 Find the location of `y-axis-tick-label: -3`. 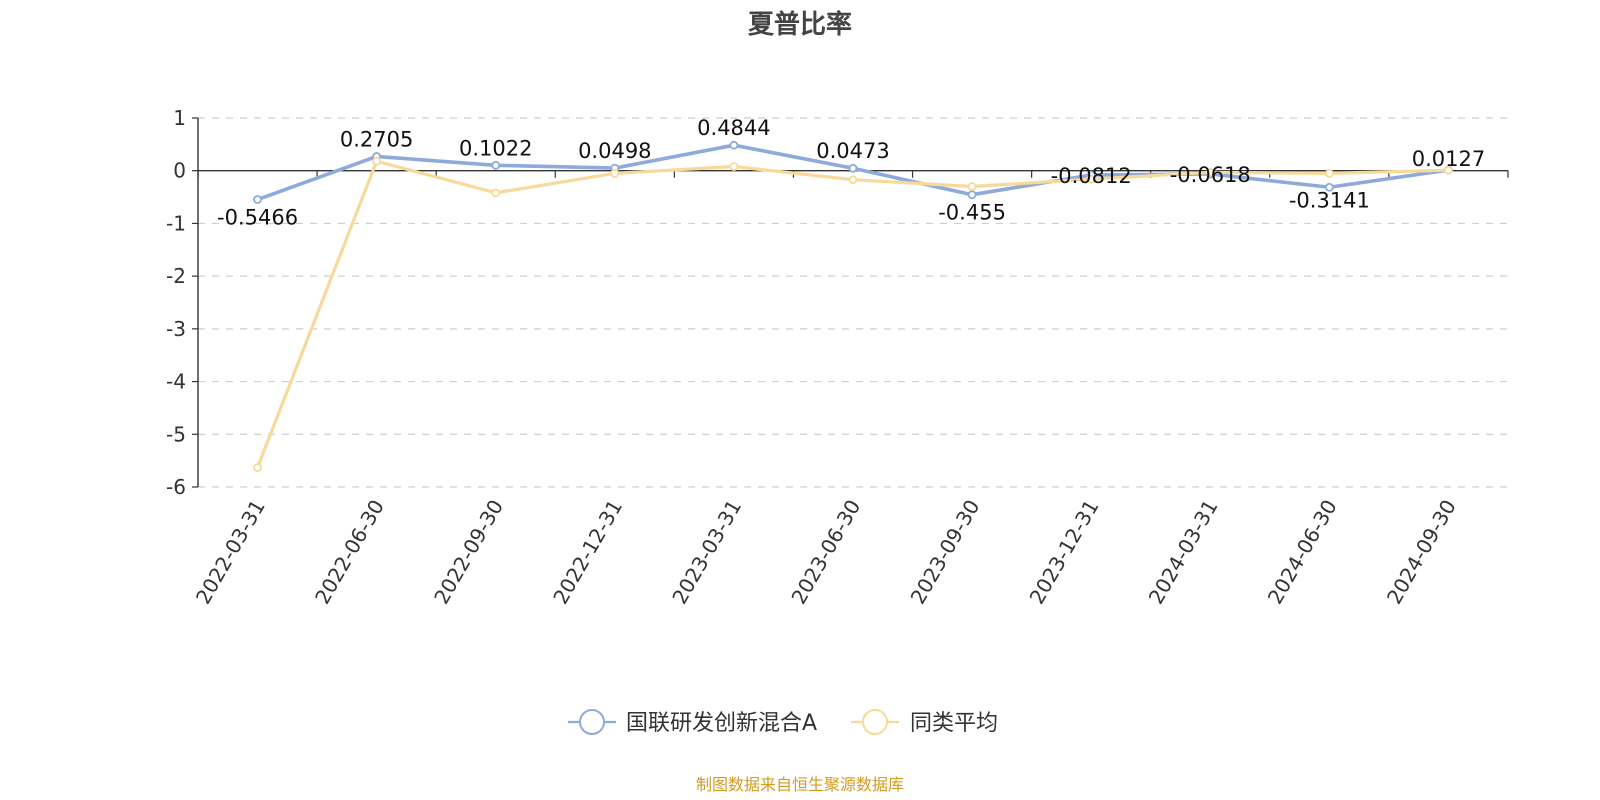

y-axis-tick-label: -3 is located at coordinates (176, 329).